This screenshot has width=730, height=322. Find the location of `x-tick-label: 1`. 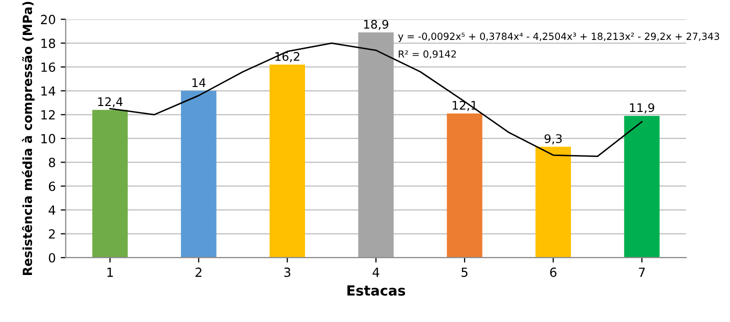

x-tick-label: 1 is located at coordinates (110, 272).